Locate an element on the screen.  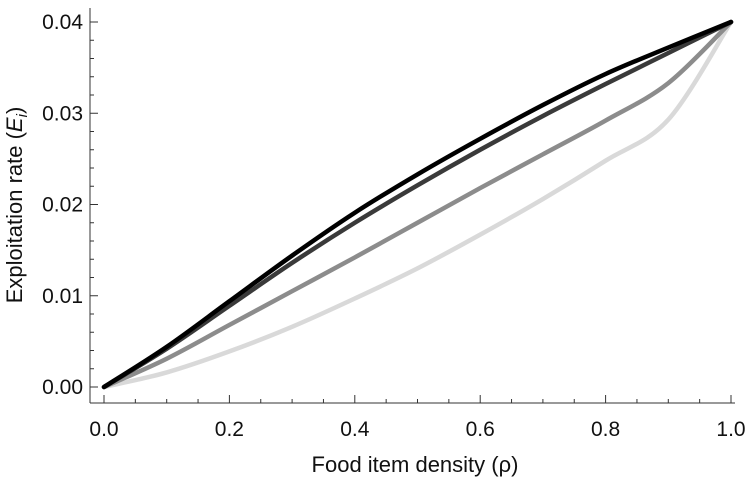
x-tick-label: 0.6 is located at coordinates (480, 429).